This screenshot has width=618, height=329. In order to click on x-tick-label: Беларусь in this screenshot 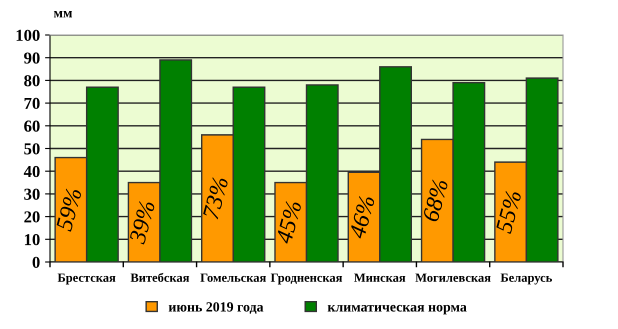, I will do `click(526, 279)`.